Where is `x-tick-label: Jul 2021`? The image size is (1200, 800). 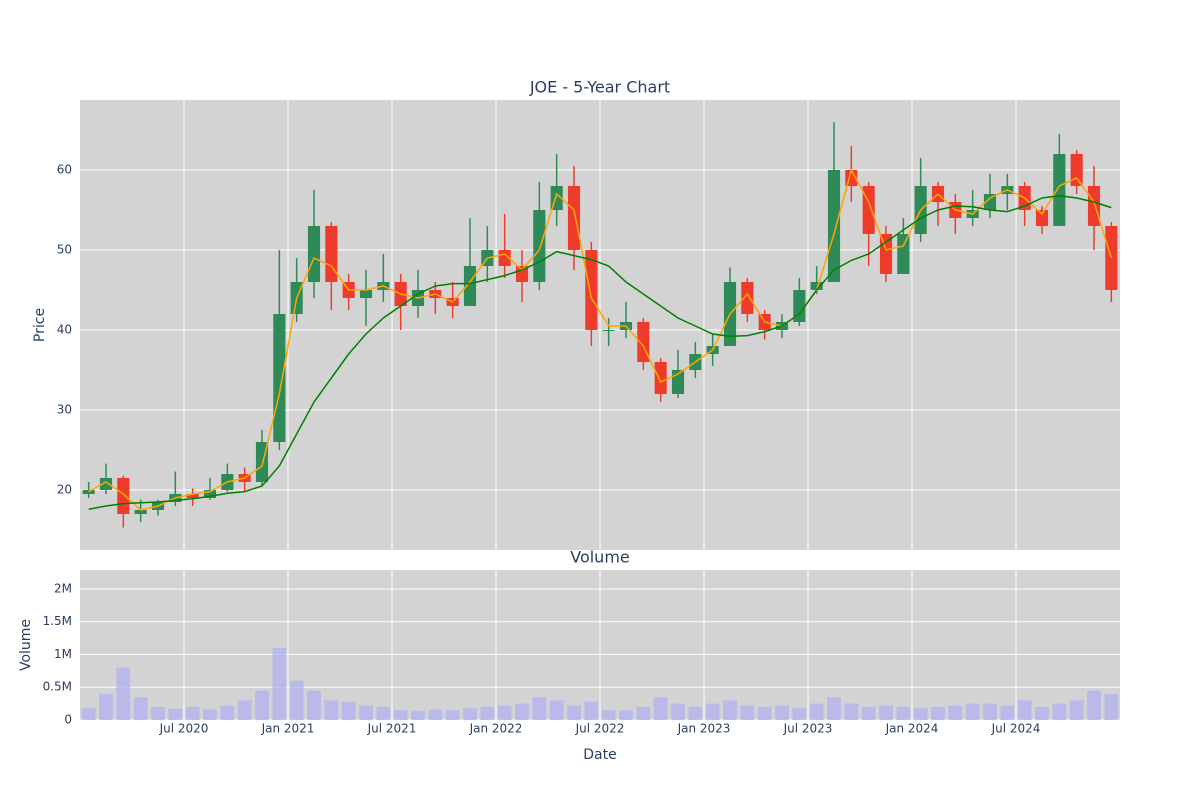
x-tick-label: Jul 2021 is located at coordinates (392, 729).